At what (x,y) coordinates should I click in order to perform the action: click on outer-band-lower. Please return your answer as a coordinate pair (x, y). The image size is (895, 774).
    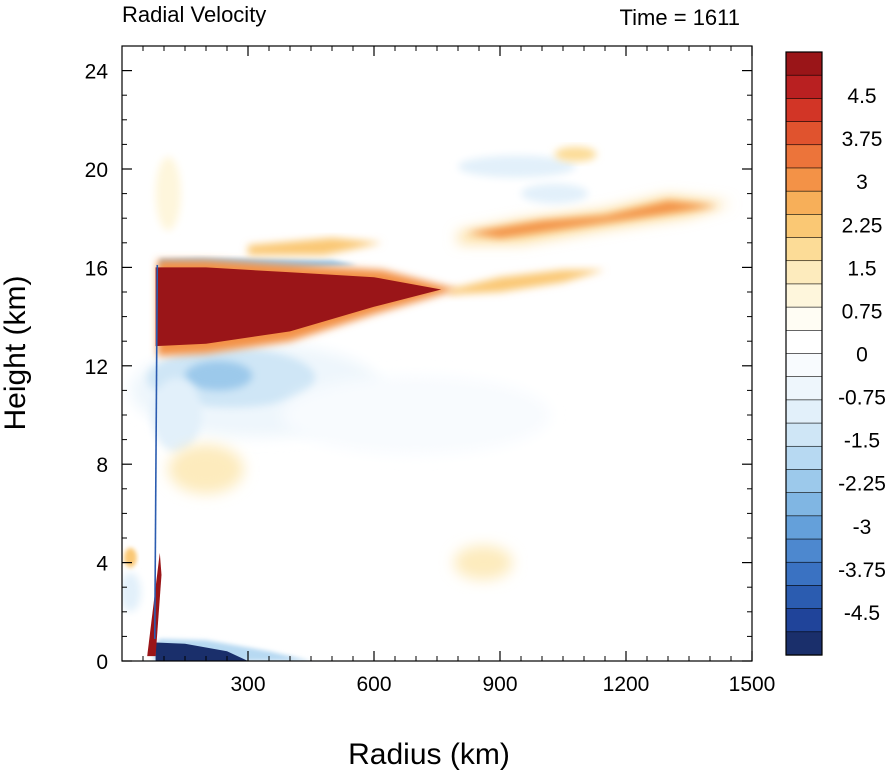
    Looking at the image, I should click on (527, 282).